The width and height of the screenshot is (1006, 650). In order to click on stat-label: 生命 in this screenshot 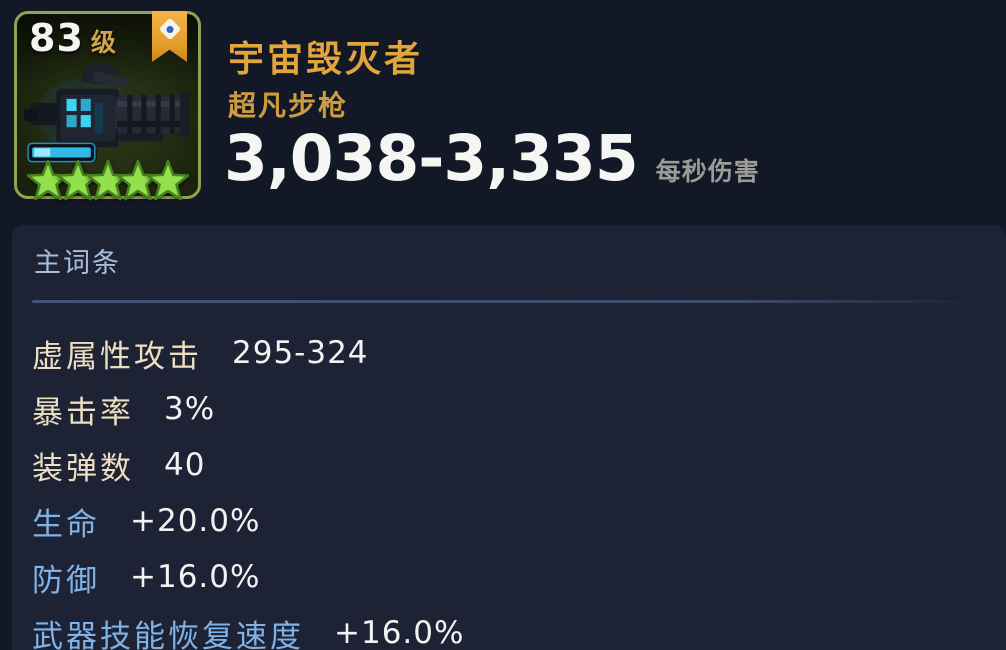, I will do `click(66, 524)`.